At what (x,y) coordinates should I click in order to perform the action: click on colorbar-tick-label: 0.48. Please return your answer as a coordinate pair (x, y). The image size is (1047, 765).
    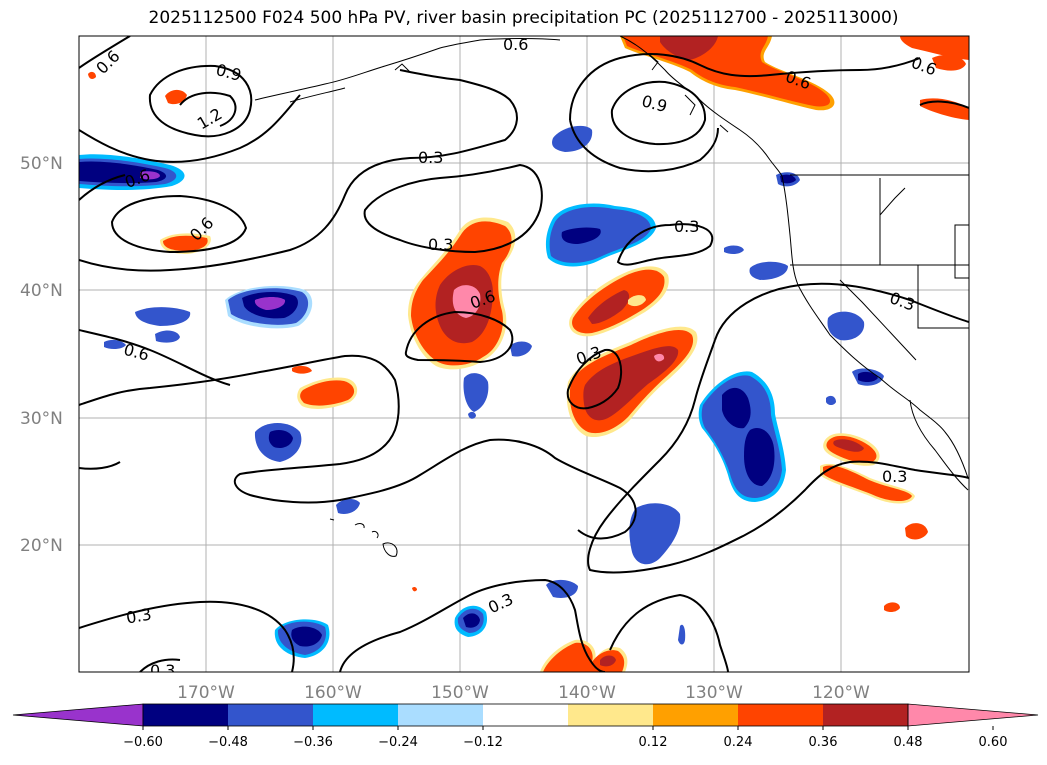
    Looking at the image, I should click on (908, 742).